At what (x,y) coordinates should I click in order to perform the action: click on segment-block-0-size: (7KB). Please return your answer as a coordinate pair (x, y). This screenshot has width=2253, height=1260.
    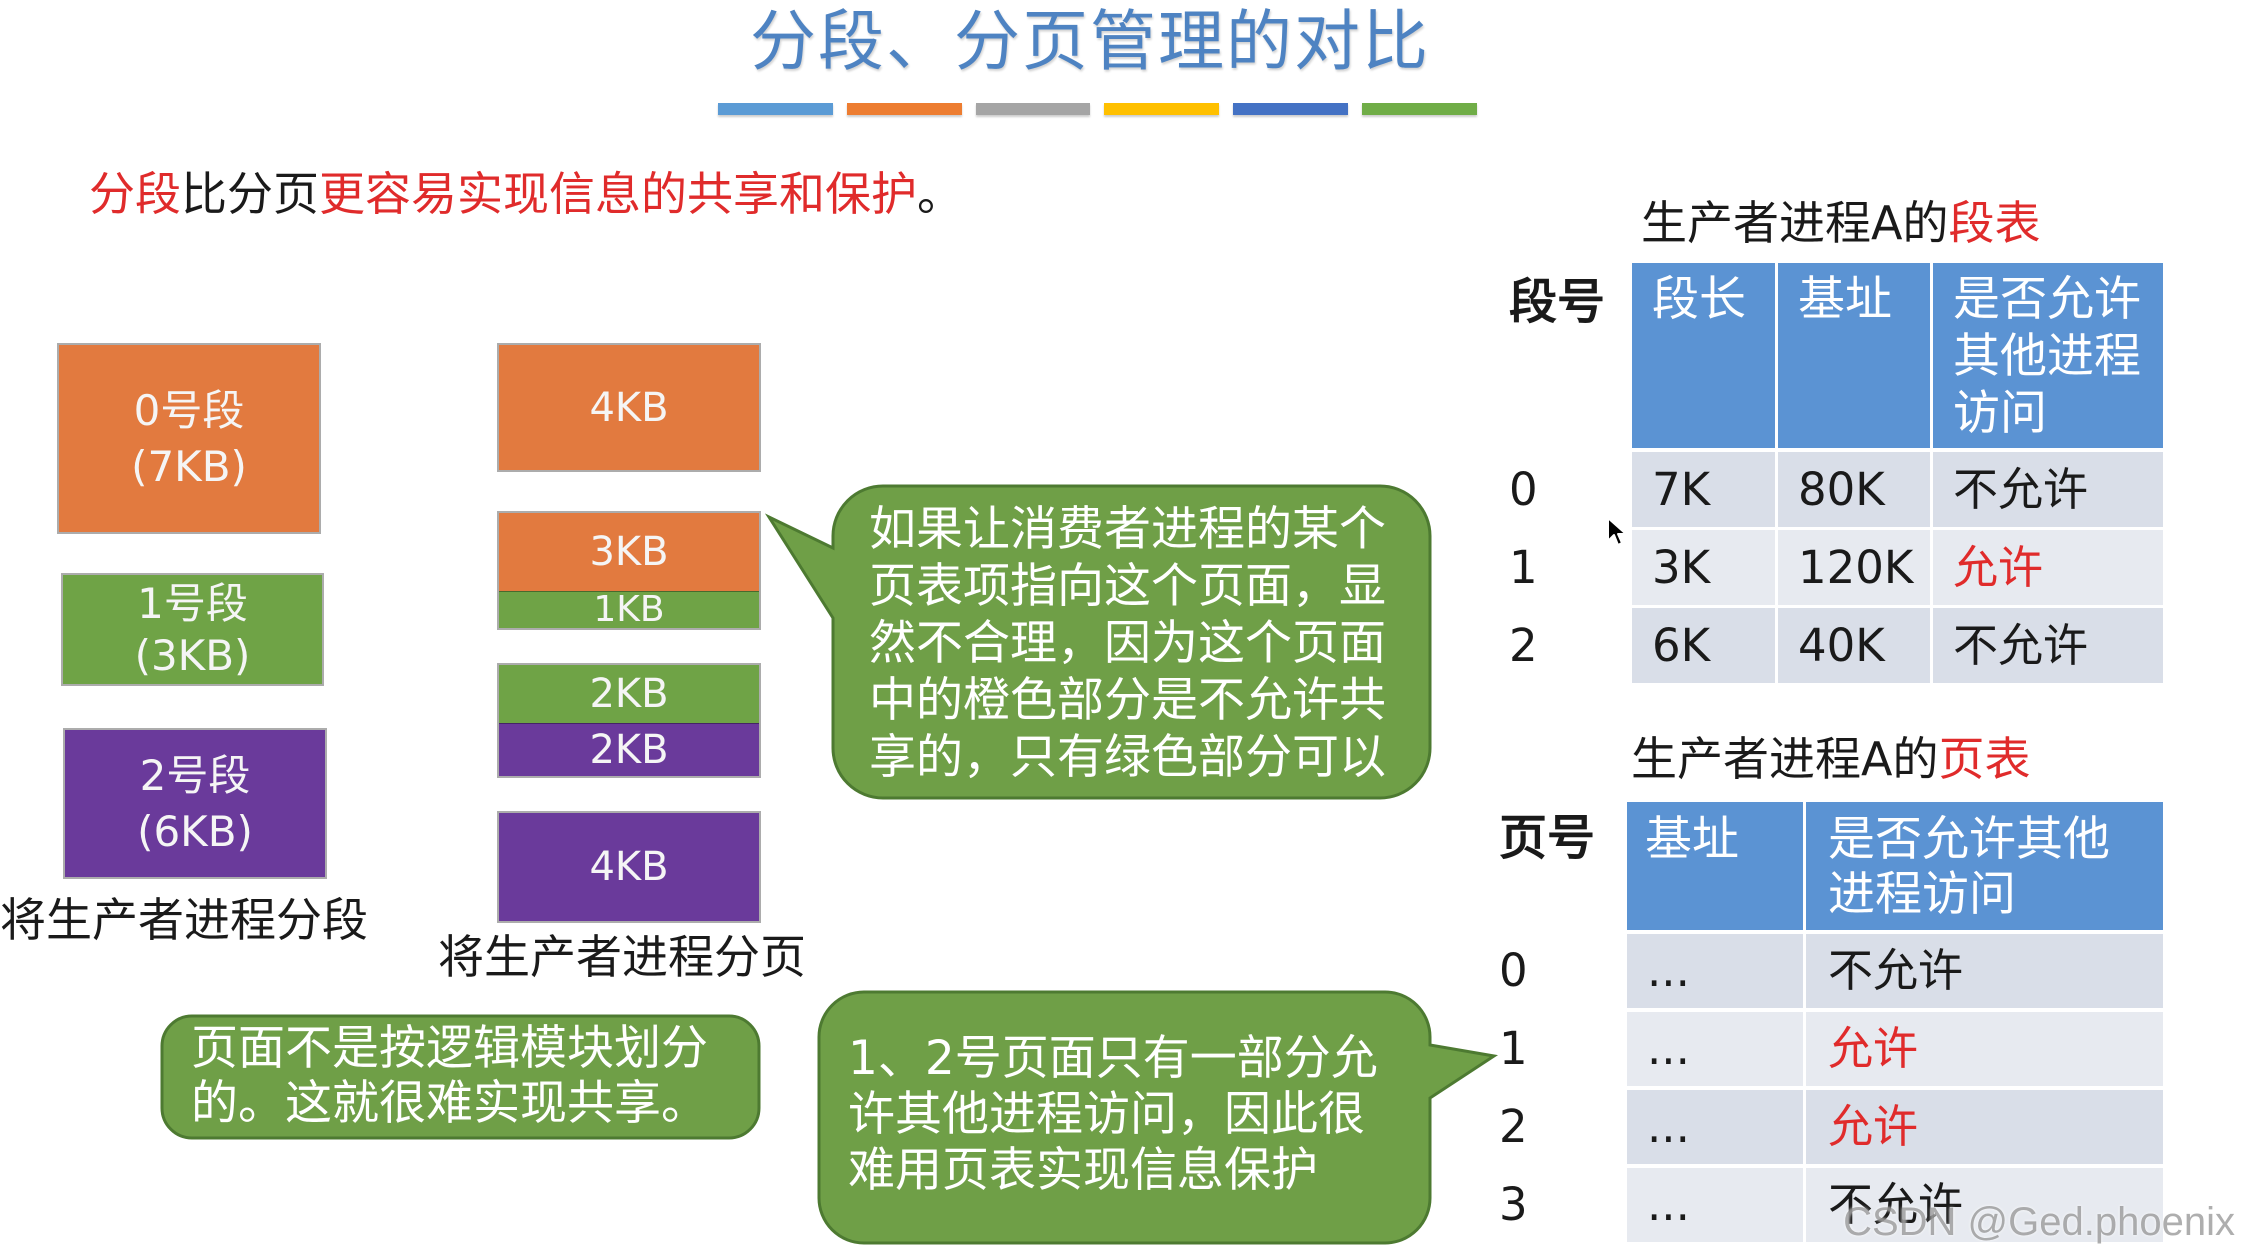
    Looking at the image, I should click on (189, 466).